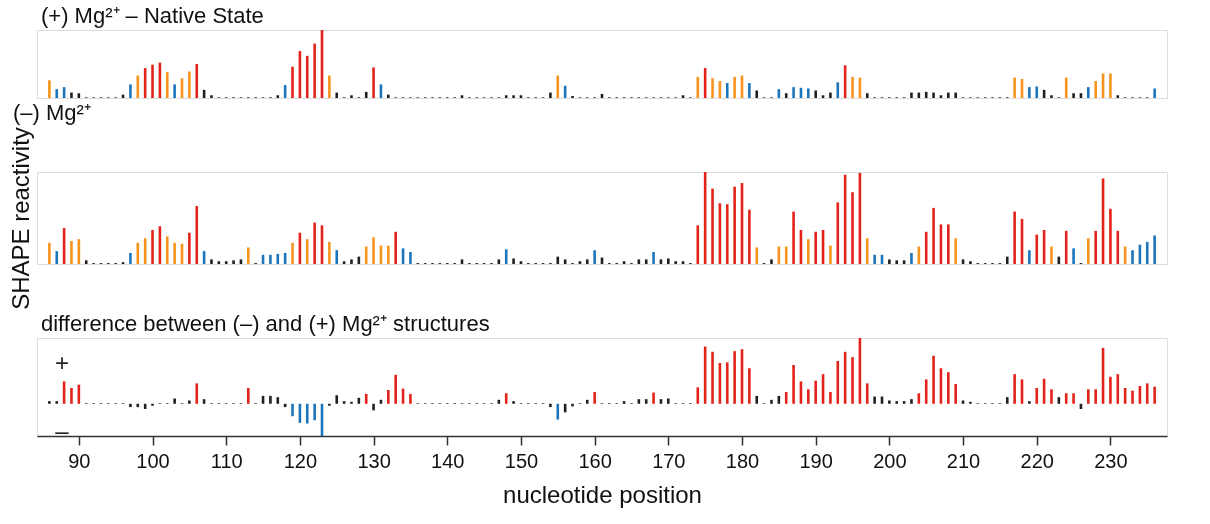 The height and width of the screenshot is (524, 1210). What do you see at coordinates (602, 494) in the screenshot?
I see `x-axis-title: nucleotide position` at bounding box center [602, 494].